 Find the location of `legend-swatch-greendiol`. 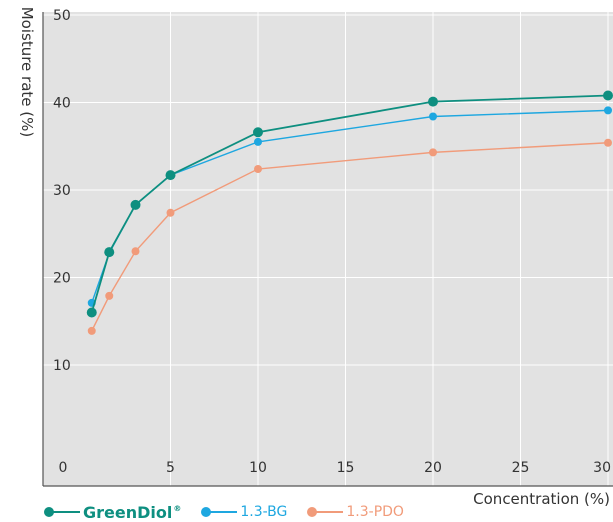

legend-swatch-greendiol is located at coordinates (62, 512).